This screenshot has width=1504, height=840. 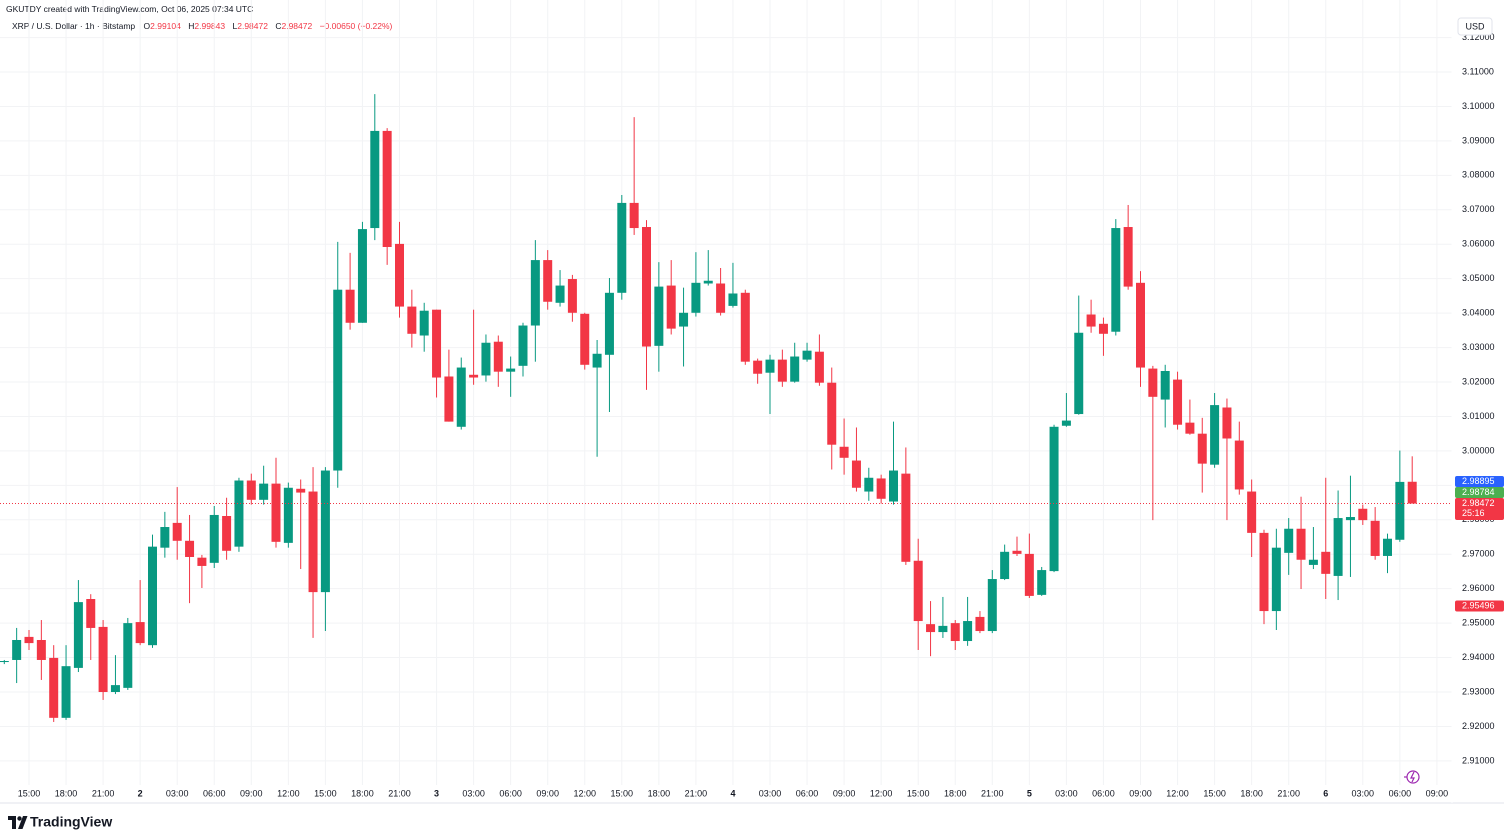 What do you see at coordinates (1251, 793) in the screenshot?
I see `x-tick-label: 18:00` at bounding box center [1251, 793].